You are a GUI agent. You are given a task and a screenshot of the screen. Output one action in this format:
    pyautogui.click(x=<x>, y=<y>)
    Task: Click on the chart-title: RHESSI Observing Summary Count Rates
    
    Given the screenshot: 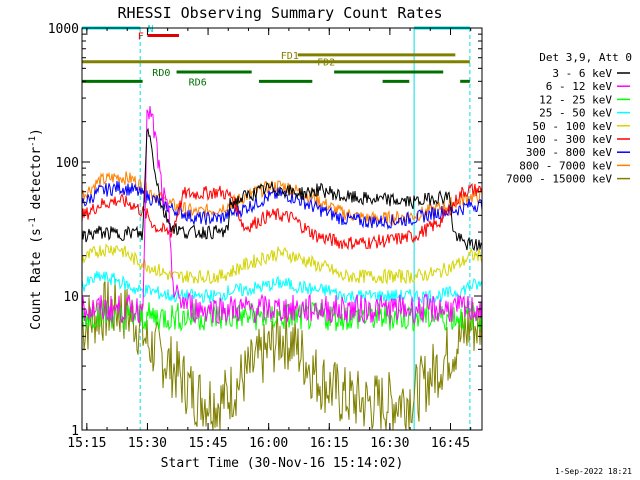 What is the action you would take?
    pyautogui.click(x=279, y=13)
    